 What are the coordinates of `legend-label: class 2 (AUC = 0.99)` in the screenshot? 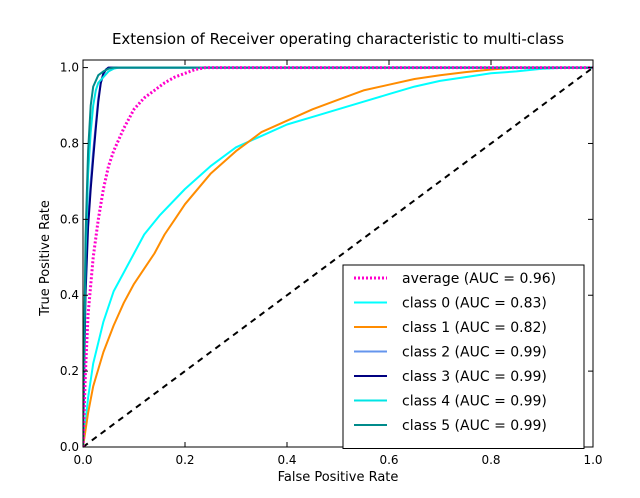 It's located at (474, 353).